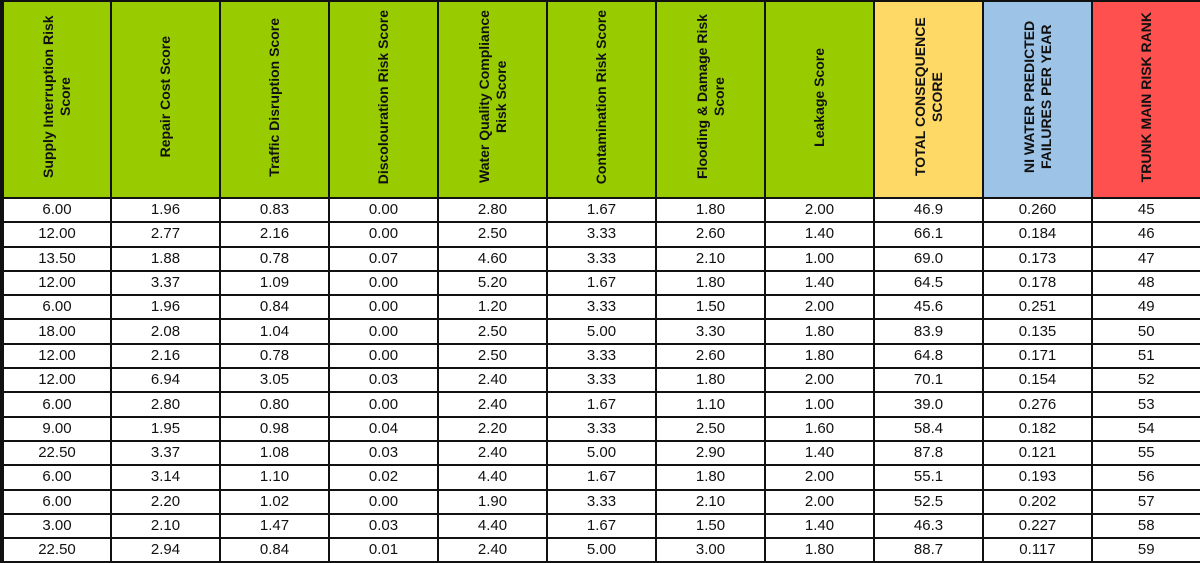  What do you see at coordinates (928, 307) in the screenshot?
I see `table-cell: 45.6` at bounding box center [928, 307].